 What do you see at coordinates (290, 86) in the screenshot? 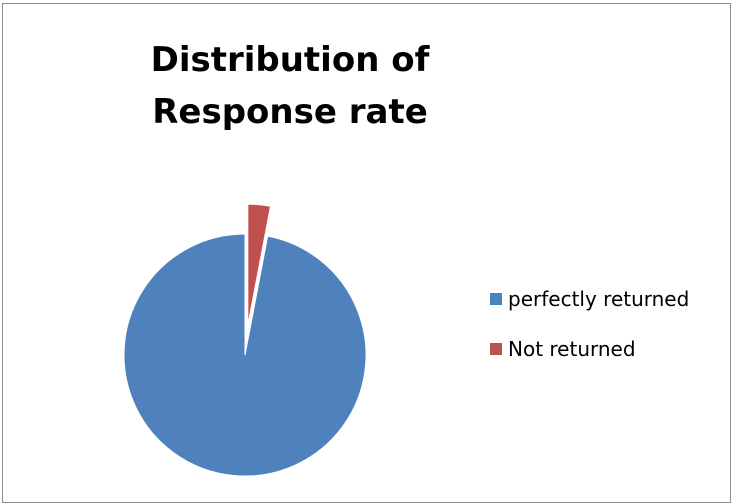
I see `chart-title: Distribution of Response rate` at bounding box center [290, 86].